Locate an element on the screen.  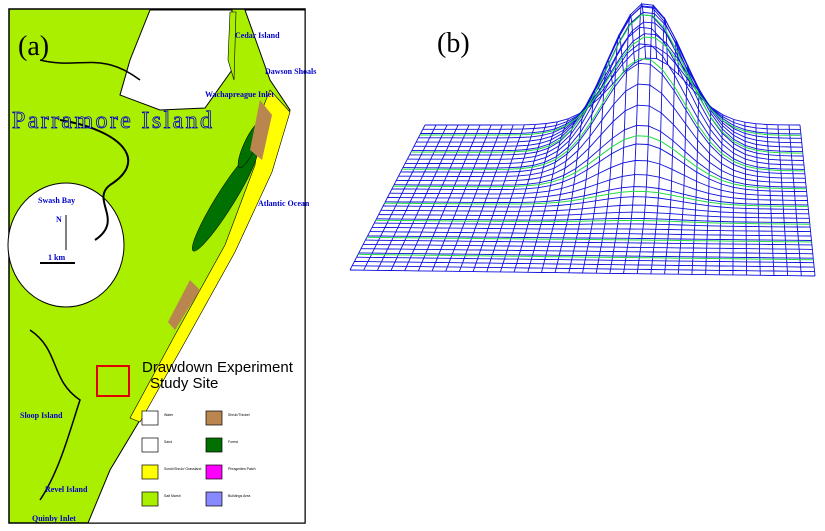
map-label: Atlantic Ocean is located at coordinates (284, 203).